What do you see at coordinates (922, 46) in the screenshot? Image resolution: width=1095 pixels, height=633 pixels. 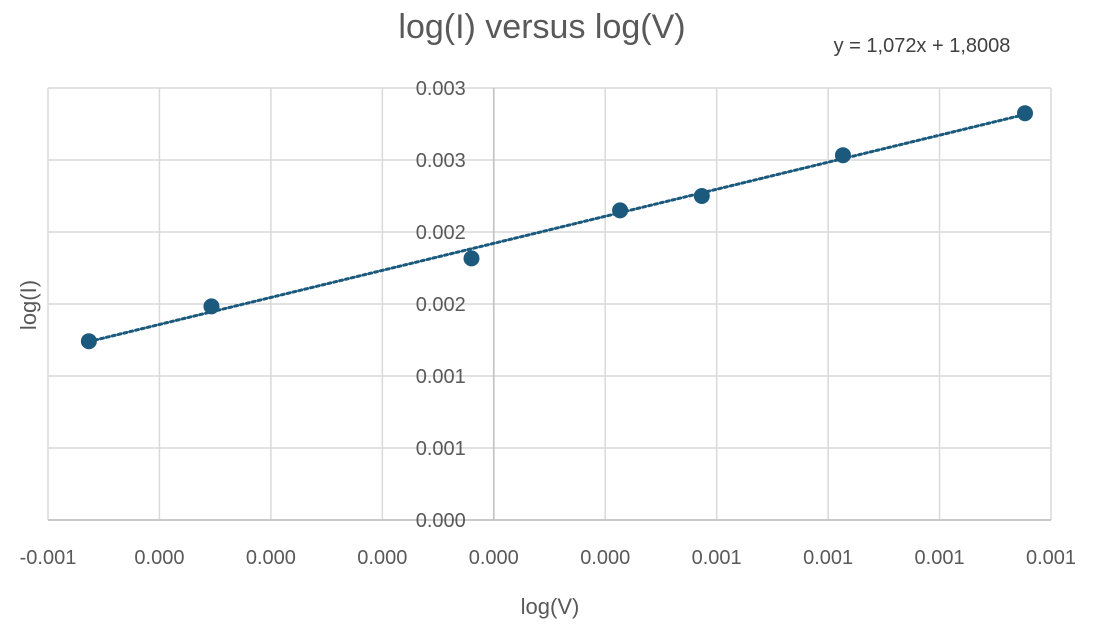 I see `trendline-equation: y = 1,072x + 1,8008` at bounding box center [922, 46].